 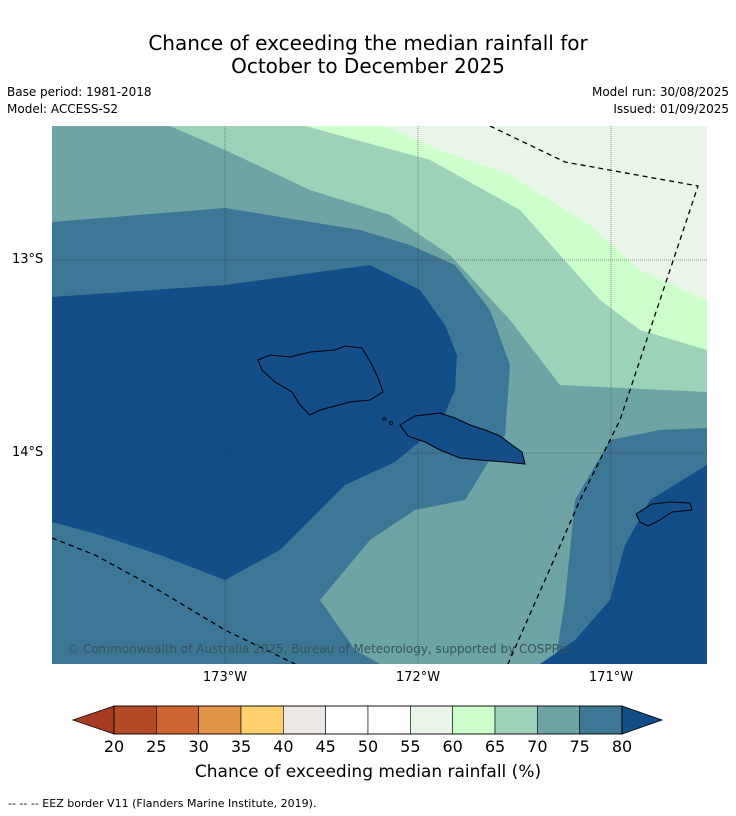 I want to click on colorbar-low-extend, so click(x=93, y=720).